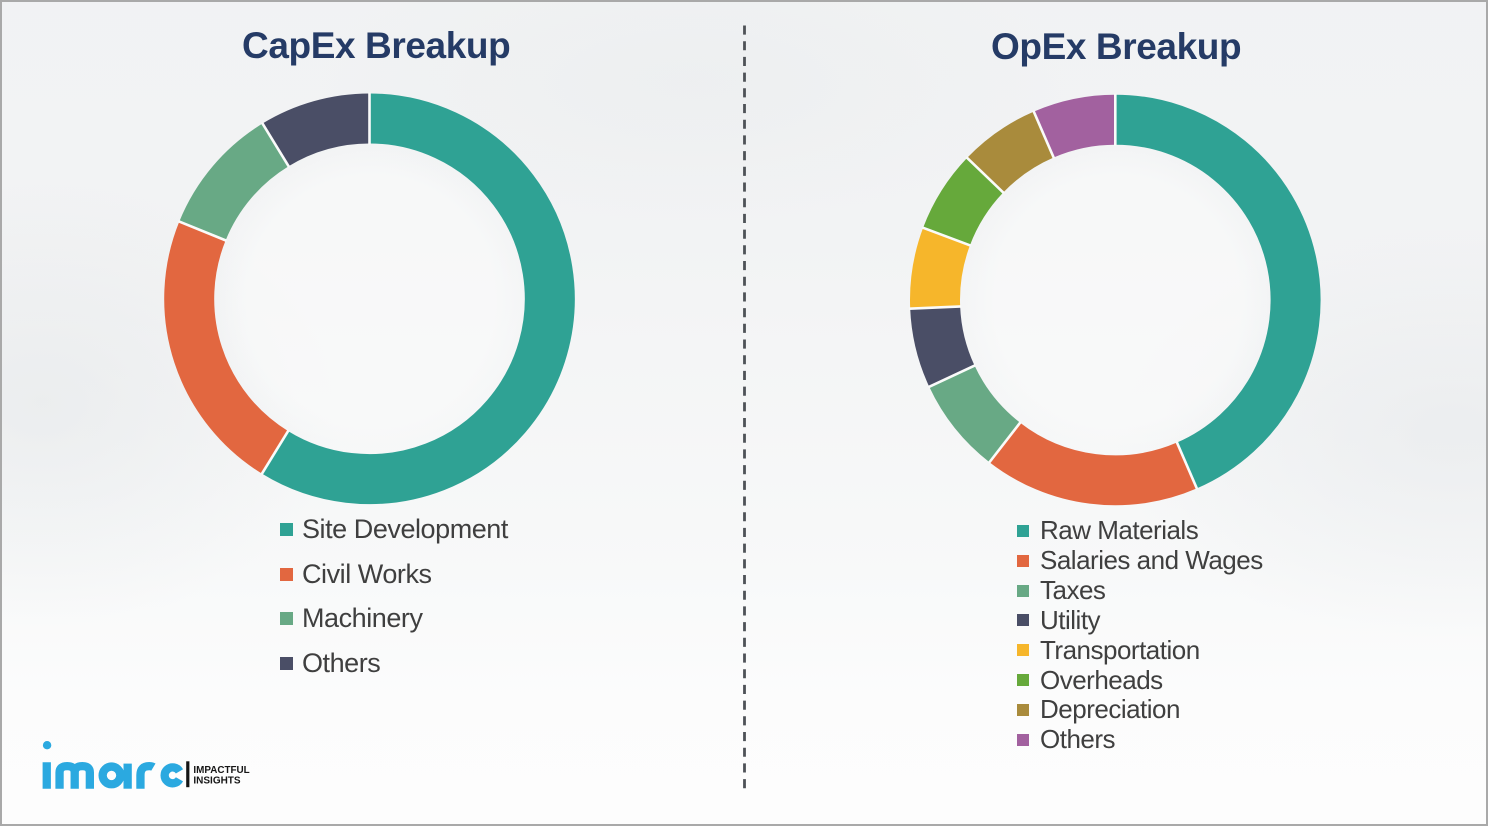 Image resolution: width=1488 pixels, height=836 pixels. I want to click on svg-text: IMPACTFUL, so click(221, 770).